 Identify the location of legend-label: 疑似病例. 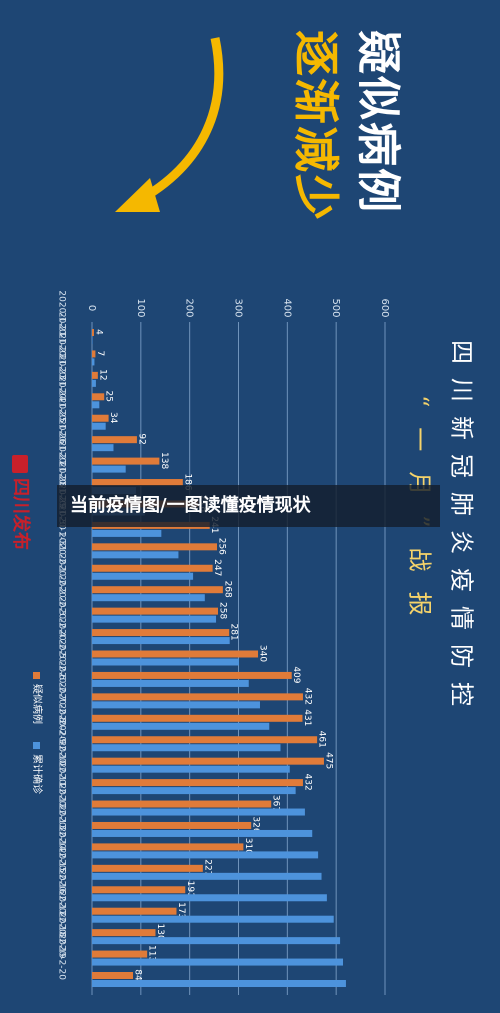
(37, 704).